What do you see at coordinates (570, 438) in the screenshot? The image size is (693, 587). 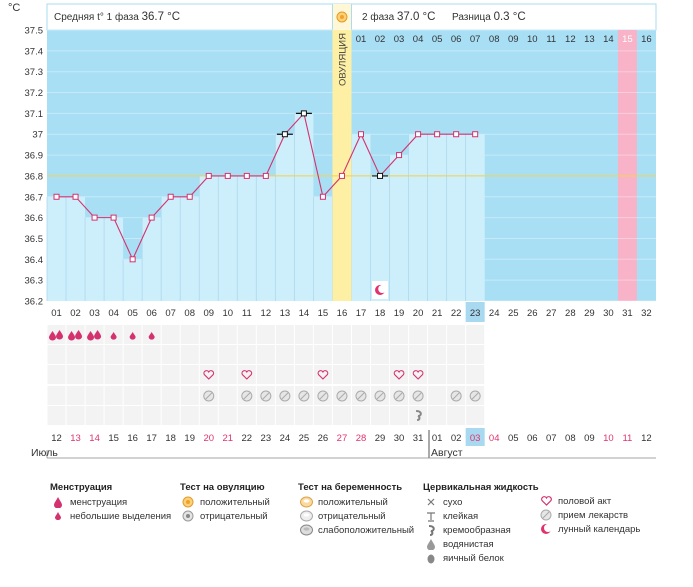 I see `calendar-date: 08` at bounding box center [570, 438].